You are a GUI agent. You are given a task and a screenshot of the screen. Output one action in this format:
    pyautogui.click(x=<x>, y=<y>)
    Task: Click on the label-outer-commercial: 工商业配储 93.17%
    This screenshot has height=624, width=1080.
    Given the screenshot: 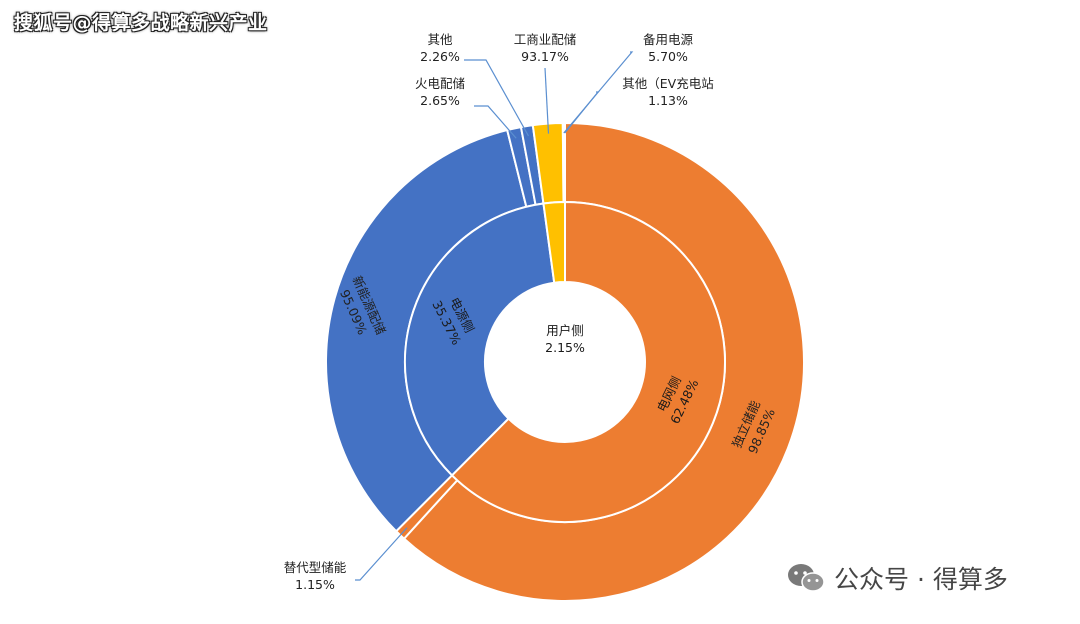 What is the action you would take?
    pyautogui.click(x=545, y=48)
    